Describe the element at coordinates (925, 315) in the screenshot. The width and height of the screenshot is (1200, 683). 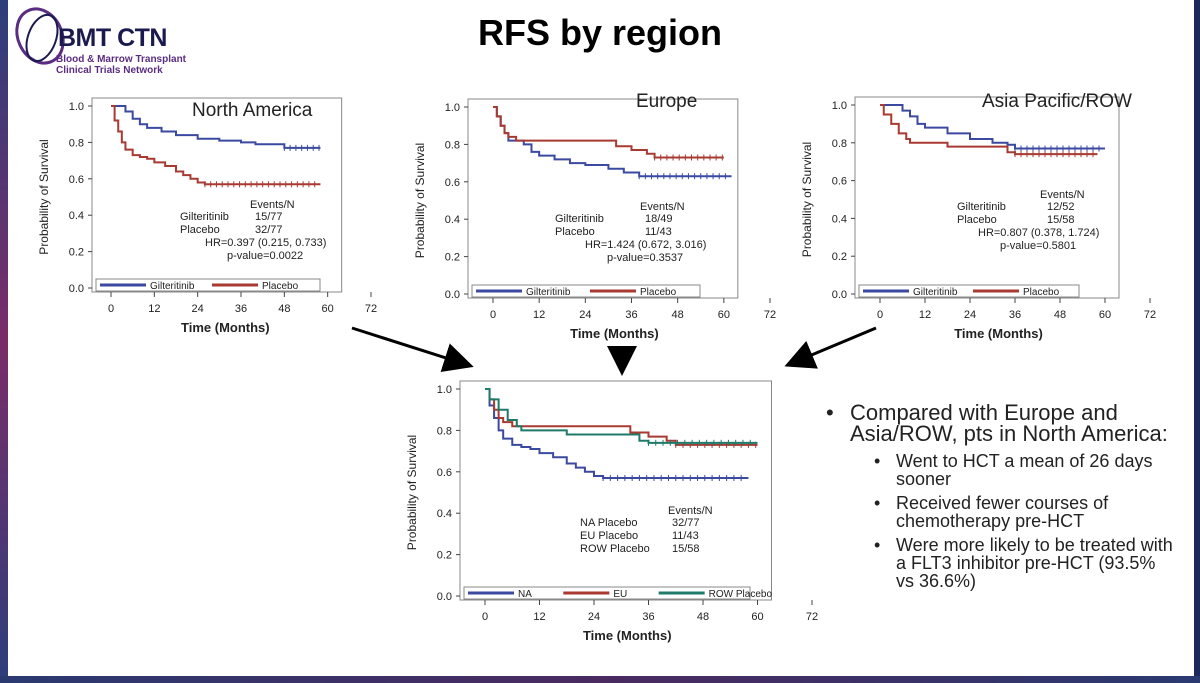
I see `x-tick-label: 12` at that location.